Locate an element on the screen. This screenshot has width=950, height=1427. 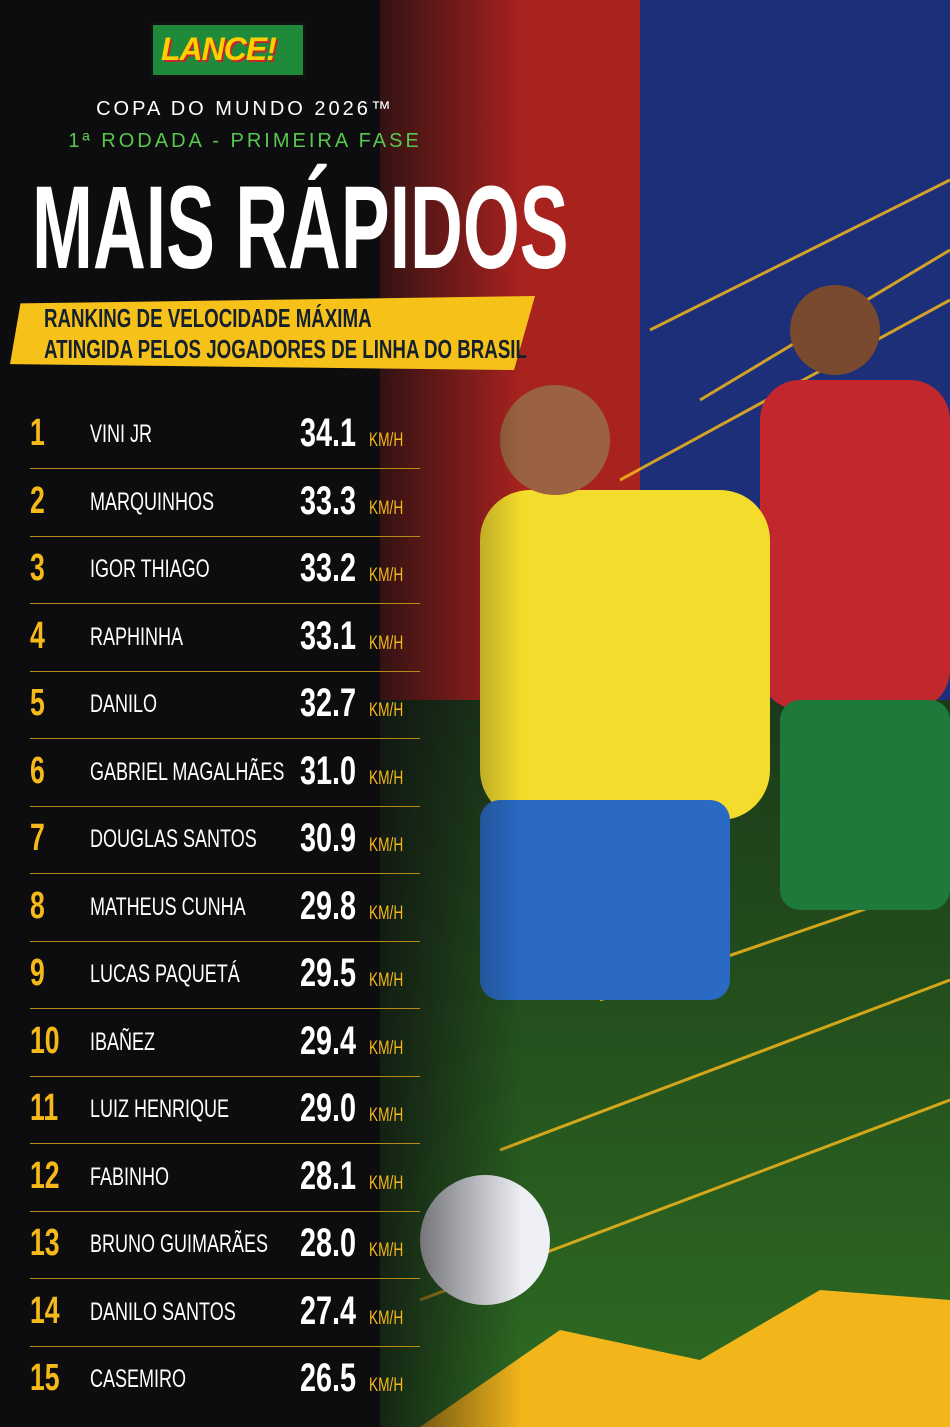
speed-text: 33.1 is located at coordinates (328, 635).